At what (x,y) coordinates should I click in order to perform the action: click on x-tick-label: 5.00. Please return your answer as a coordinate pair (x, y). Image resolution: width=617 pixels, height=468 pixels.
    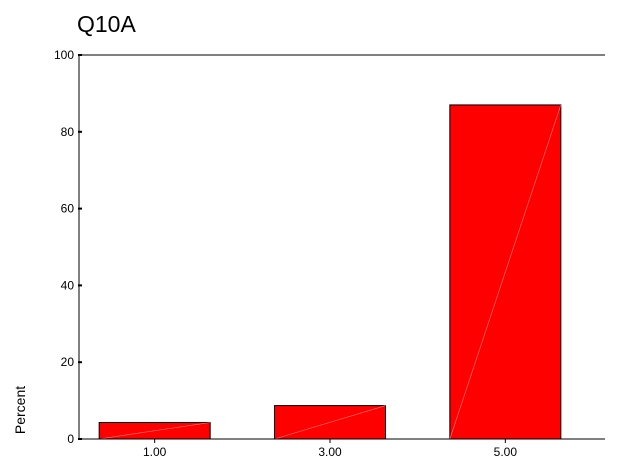
    Looking at the image, I should click on (506, 452).